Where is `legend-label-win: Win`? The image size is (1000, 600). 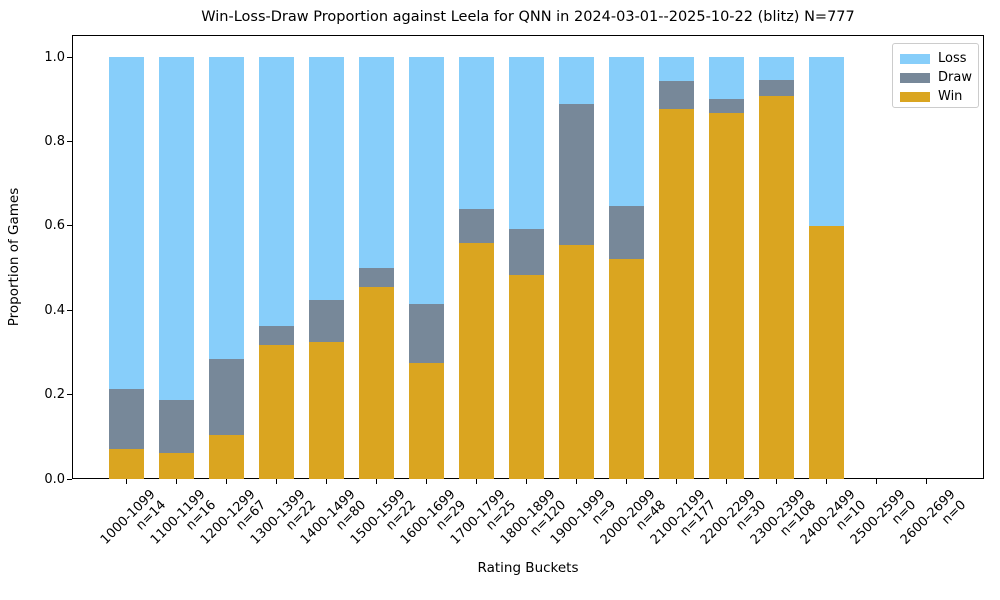 legend-label-win: Win is located at coordinates (950, 96).